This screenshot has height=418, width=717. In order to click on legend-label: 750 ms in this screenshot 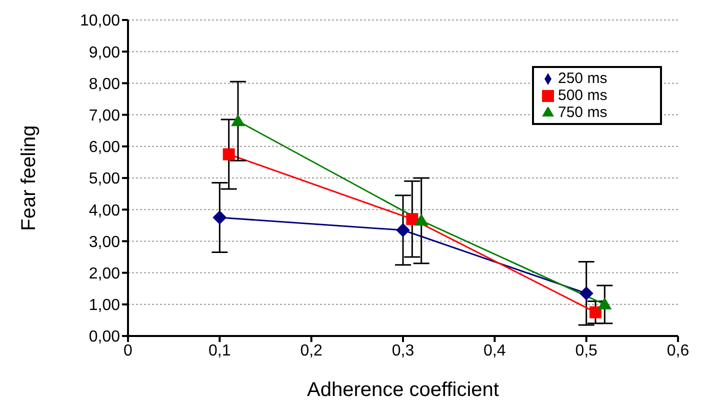, I will do `click(583, 112)`.